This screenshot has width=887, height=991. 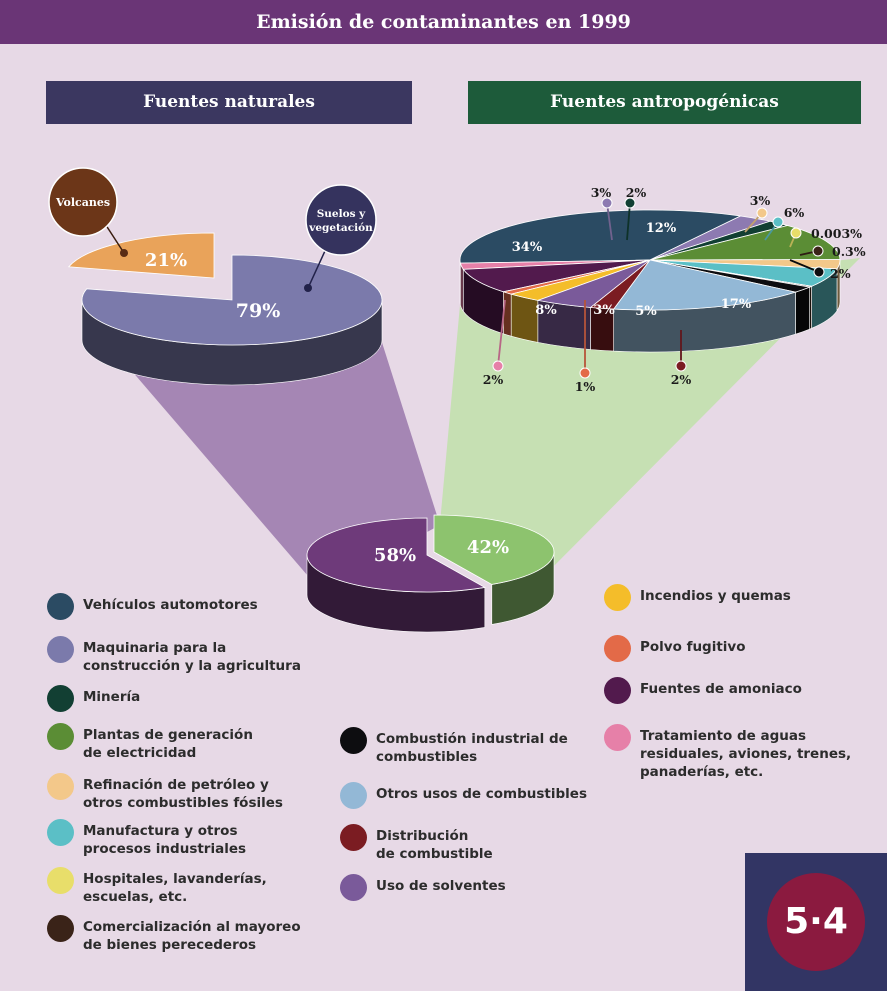 I want to click on volcanes-label: Volcanes, so click(x=82, y=202).